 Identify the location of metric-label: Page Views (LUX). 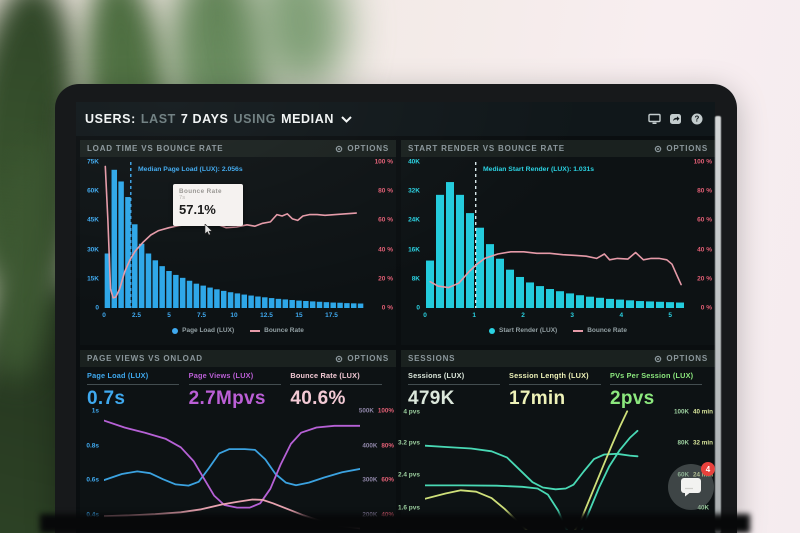
(221, 375).